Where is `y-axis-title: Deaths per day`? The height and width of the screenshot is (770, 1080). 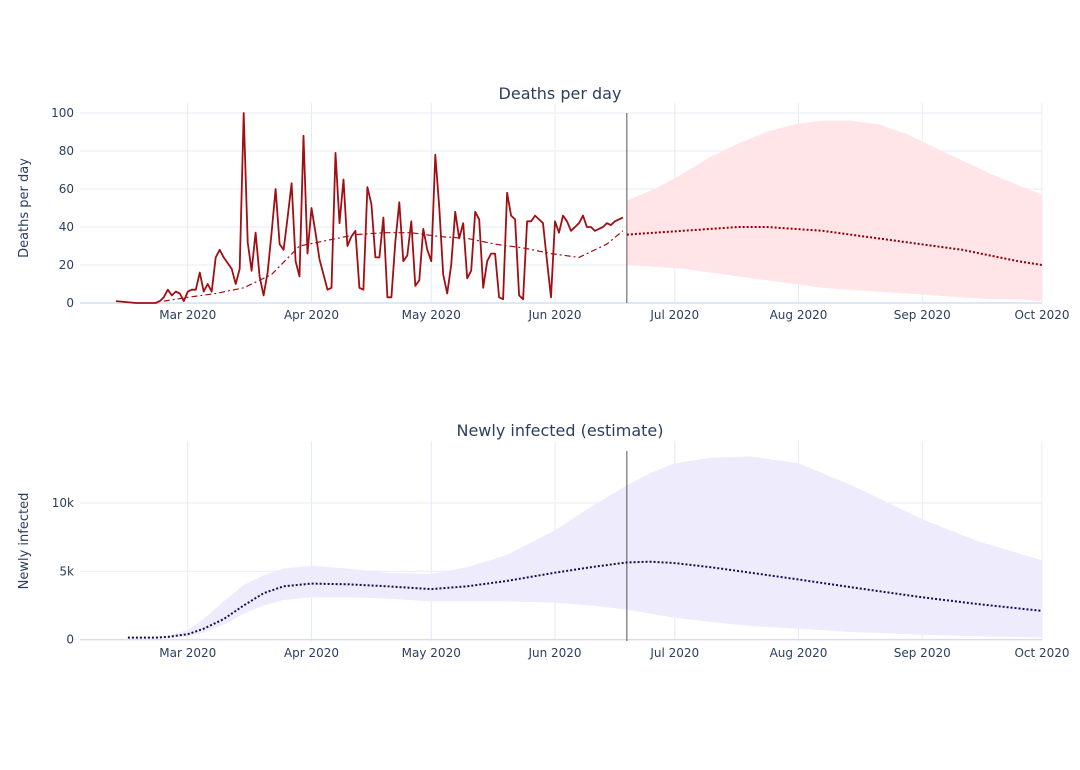 y-axis-title: Deaths per day is located at coordinates (24, 208).